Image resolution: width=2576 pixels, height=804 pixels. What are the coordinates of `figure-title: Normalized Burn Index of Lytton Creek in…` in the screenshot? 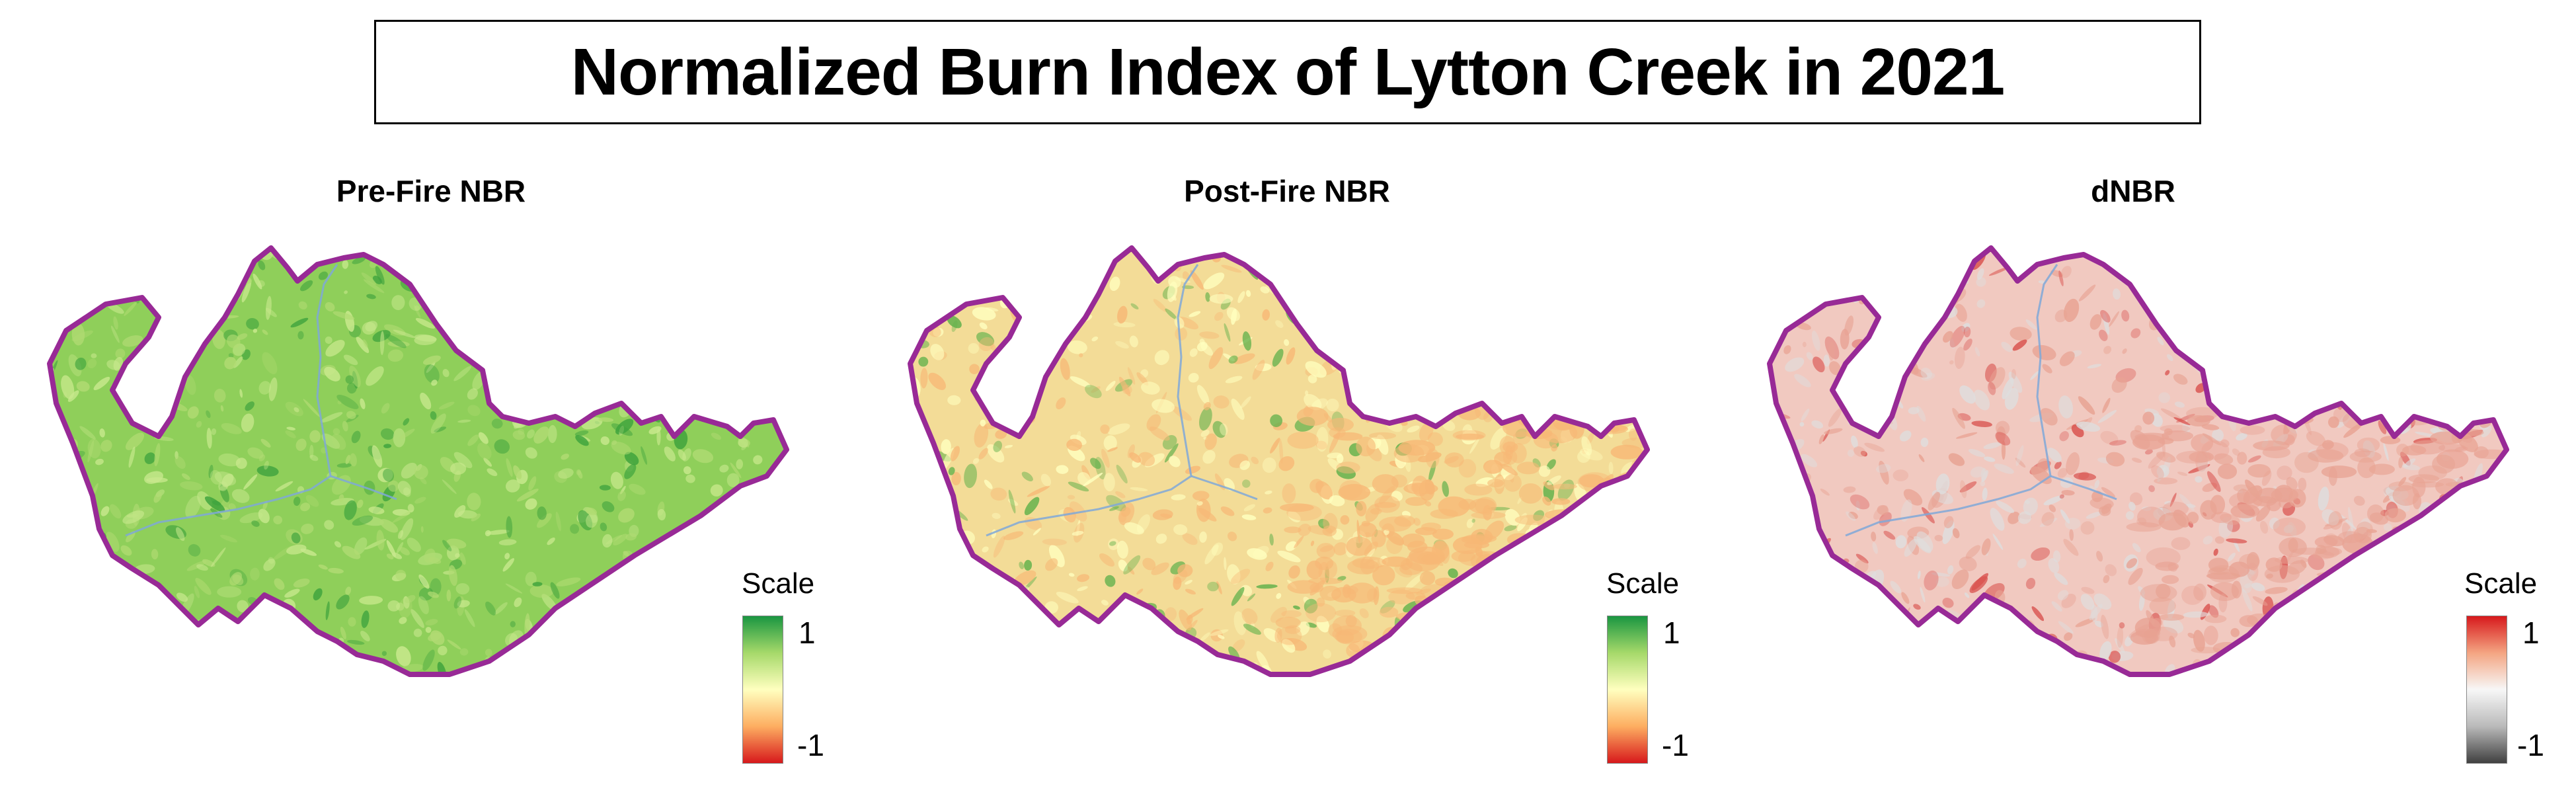 It's located at (1287, 71).